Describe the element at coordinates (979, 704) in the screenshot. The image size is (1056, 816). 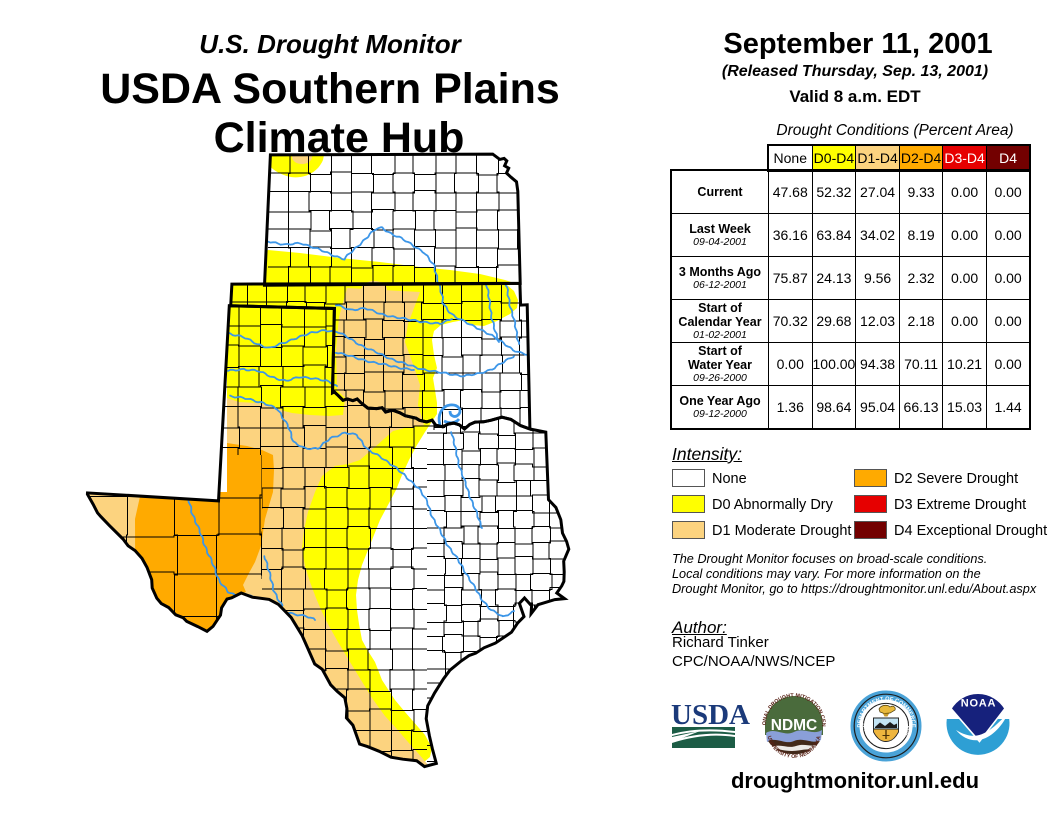
I see `svg-text: NOAA` at that location.